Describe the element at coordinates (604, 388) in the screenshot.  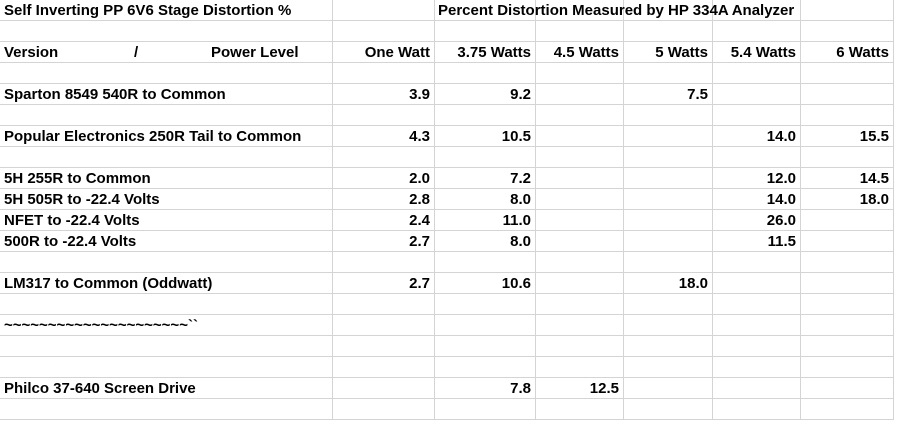
I see `distortion-value: 12.5` at that location.